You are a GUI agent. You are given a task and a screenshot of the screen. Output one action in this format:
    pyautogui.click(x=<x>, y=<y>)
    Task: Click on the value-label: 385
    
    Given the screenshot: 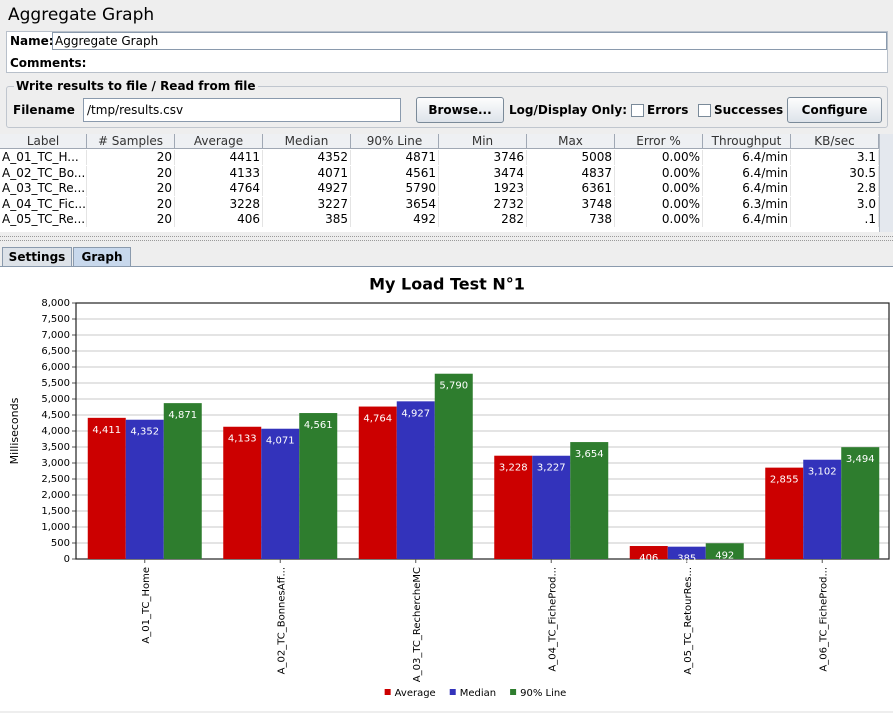 What is the action you would take?
    pyautogui.click(x=686, y=559)
    